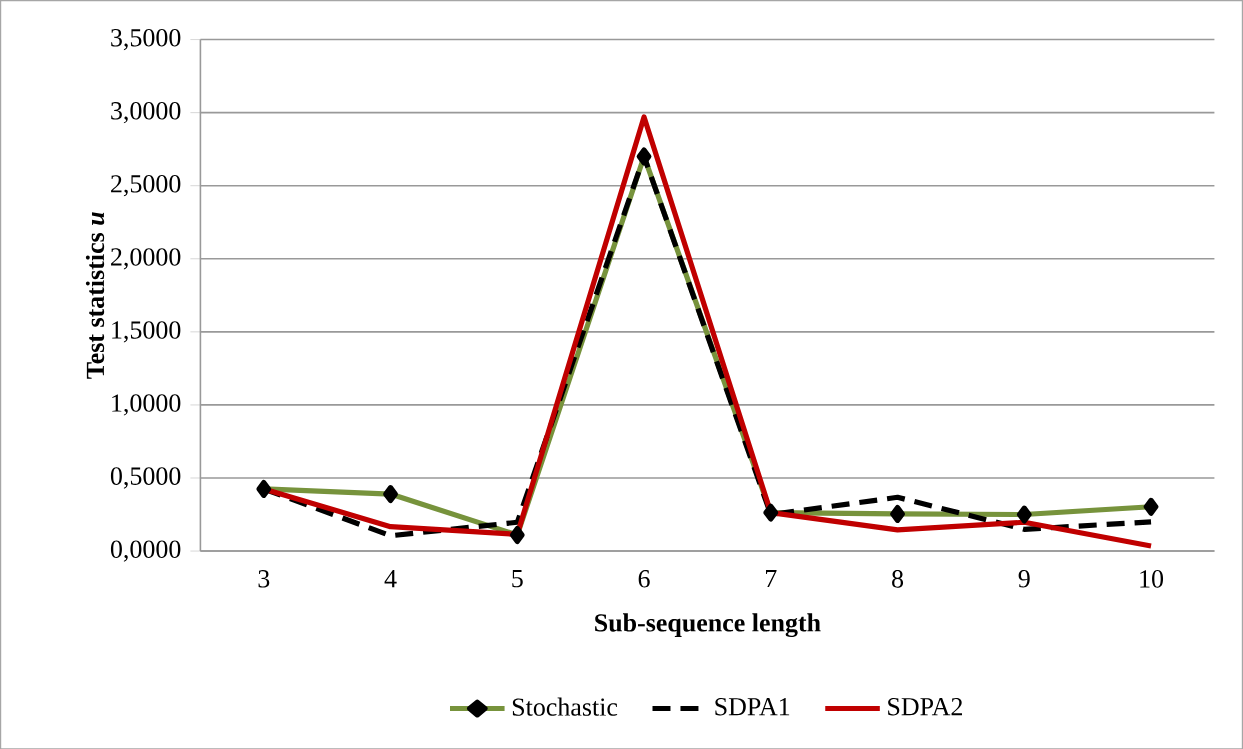  I want to click on y-tick-label: 2,5000, so click(146, 185).